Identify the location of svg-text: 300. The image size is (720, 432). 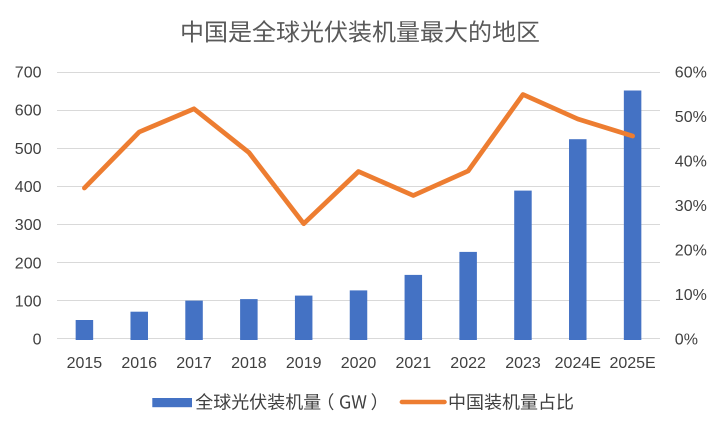
(28, 225).